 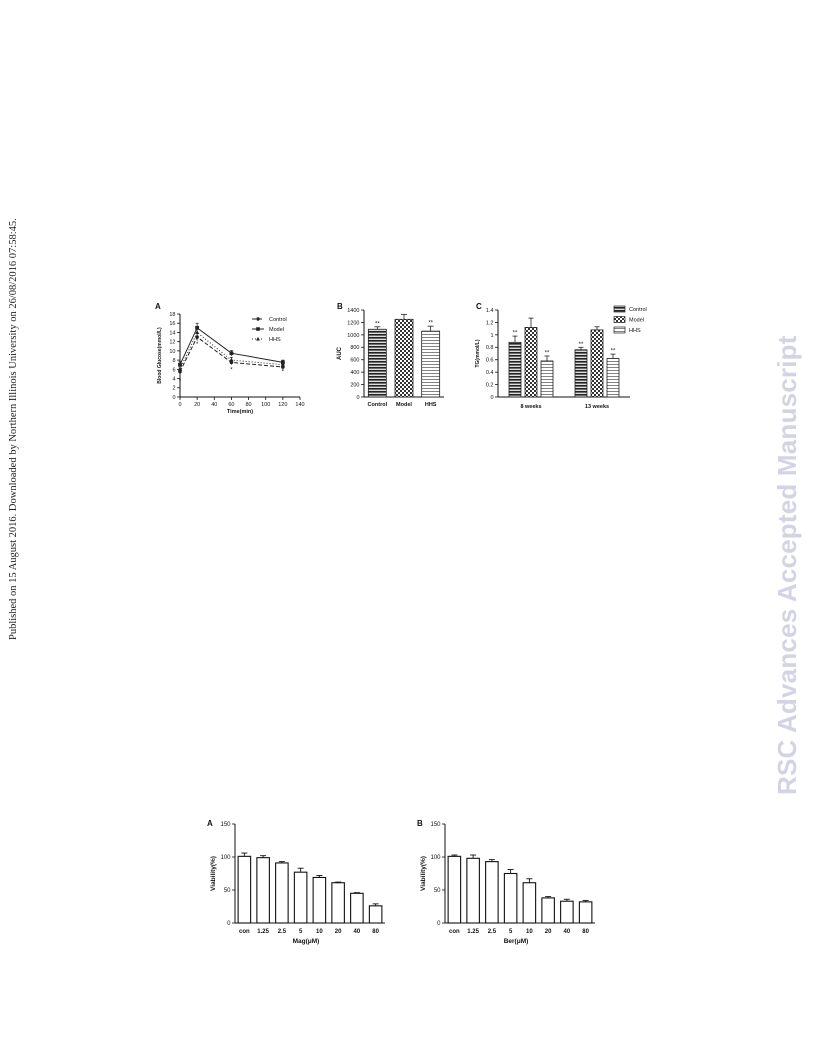 I want to click on mag-x-tick-label: con, so click(x=244, y=932).